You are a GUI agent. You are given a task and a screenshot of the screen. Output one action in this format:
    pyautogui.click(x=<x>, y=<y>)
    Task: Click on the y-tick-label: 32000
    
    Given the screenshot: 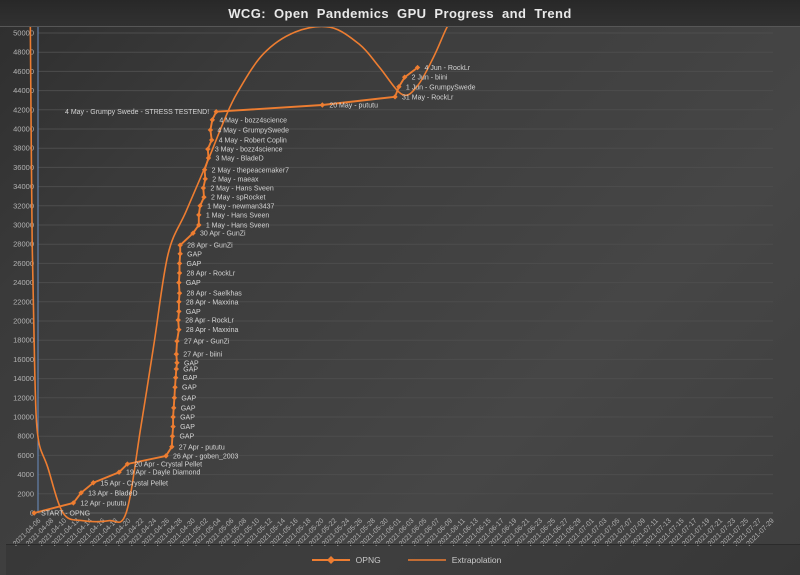 What is the action you would take?
    pyautogui.click(x=23, y=205)
    